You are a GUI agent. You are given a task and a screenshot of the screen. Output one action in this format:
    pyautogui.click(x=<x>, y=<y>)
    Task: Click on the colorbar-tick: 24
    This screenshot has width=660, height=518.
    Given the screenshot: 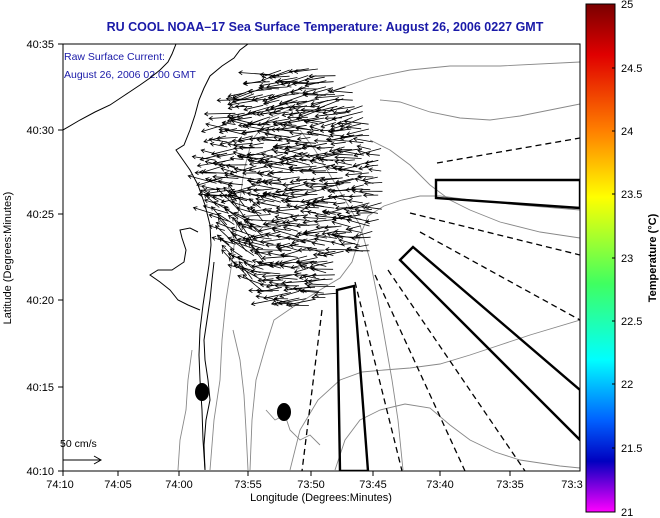 What is the action you would take?
    pyautogui.click(x=627, y=132)
    